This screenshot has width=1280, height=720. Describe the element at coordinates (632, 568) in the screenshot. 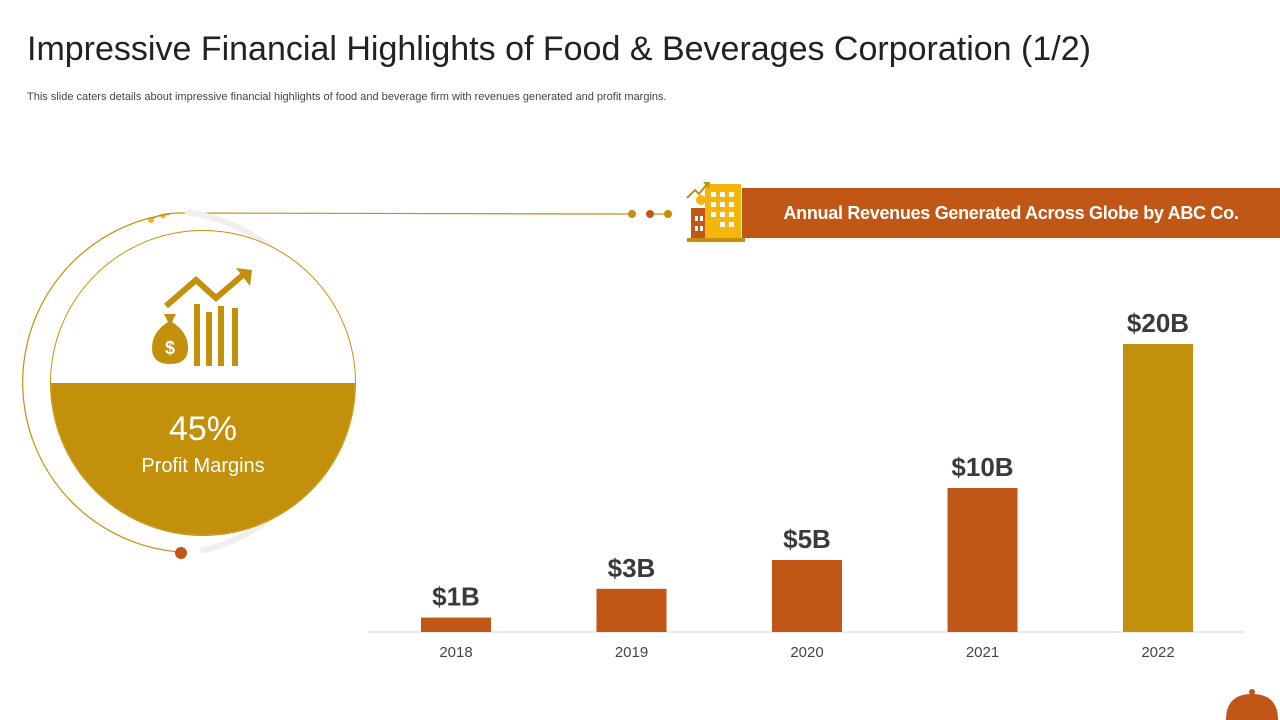

I see `data-label-2019: $3B` at that location.